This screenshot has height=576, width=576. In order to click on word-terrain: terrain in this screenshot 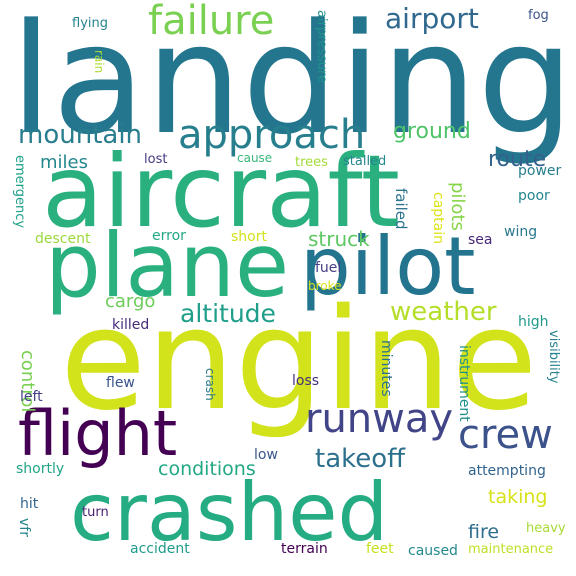, I will do `click(304, 549)`.